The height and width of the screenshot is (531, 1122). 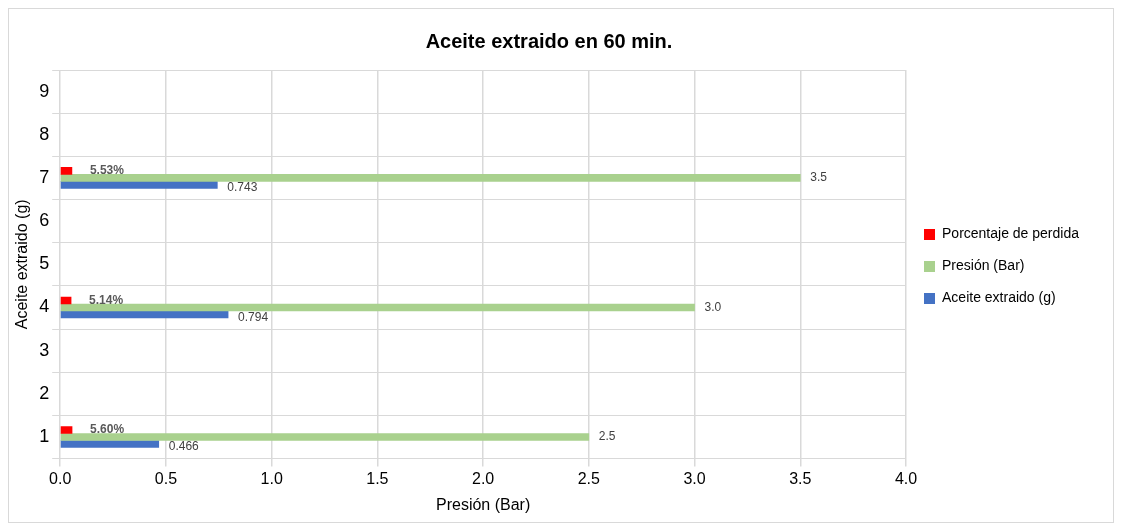 I want to click on legend-label: Porcentaje de perdida, so click(x=1011, y=233).